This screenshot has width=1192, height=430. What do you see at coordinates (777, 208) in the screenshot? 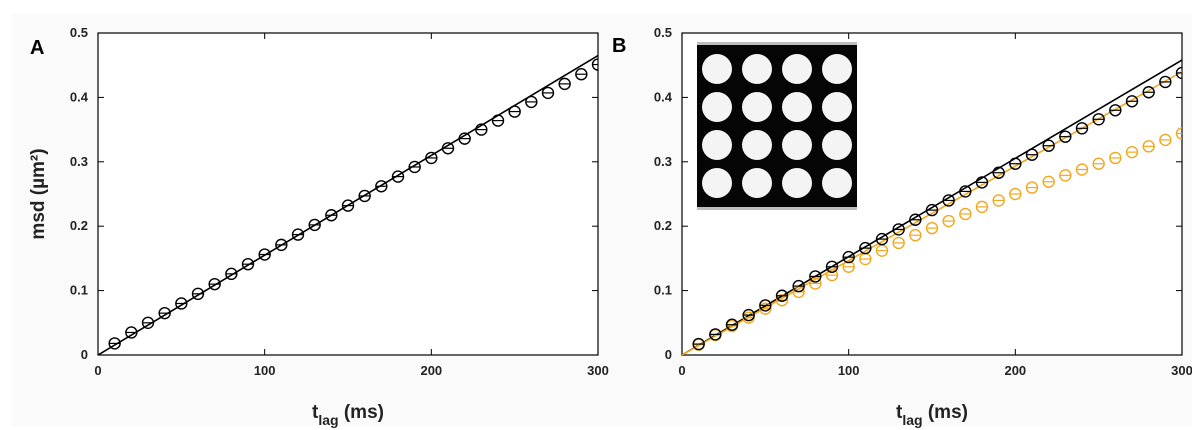
I see `inset-border-bottom` at bounding box center [777, 208].